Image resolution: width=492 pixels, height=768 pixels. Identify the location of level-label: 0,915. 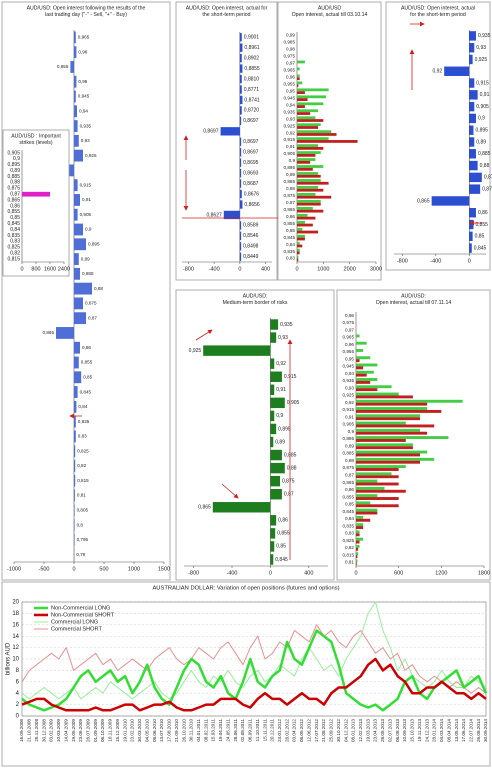
(349, 409).